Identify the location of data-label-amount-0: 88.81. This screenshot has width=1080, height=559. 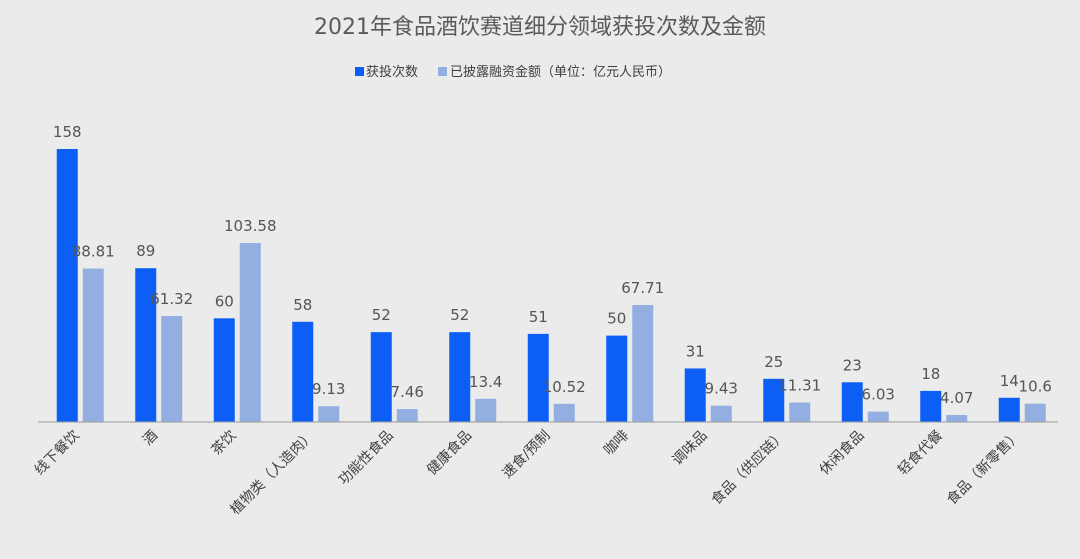
(93, 252).